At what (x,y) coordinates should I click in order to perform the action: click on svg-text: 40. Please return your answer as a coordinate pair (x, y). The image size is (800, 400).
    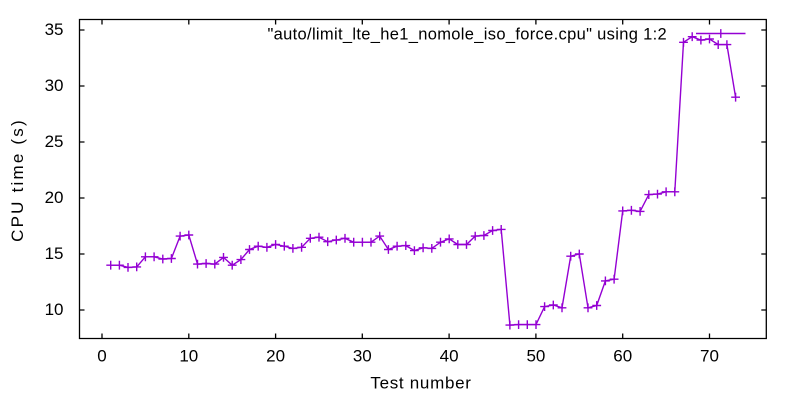
    Looking at the image, I should click on (449, 356).